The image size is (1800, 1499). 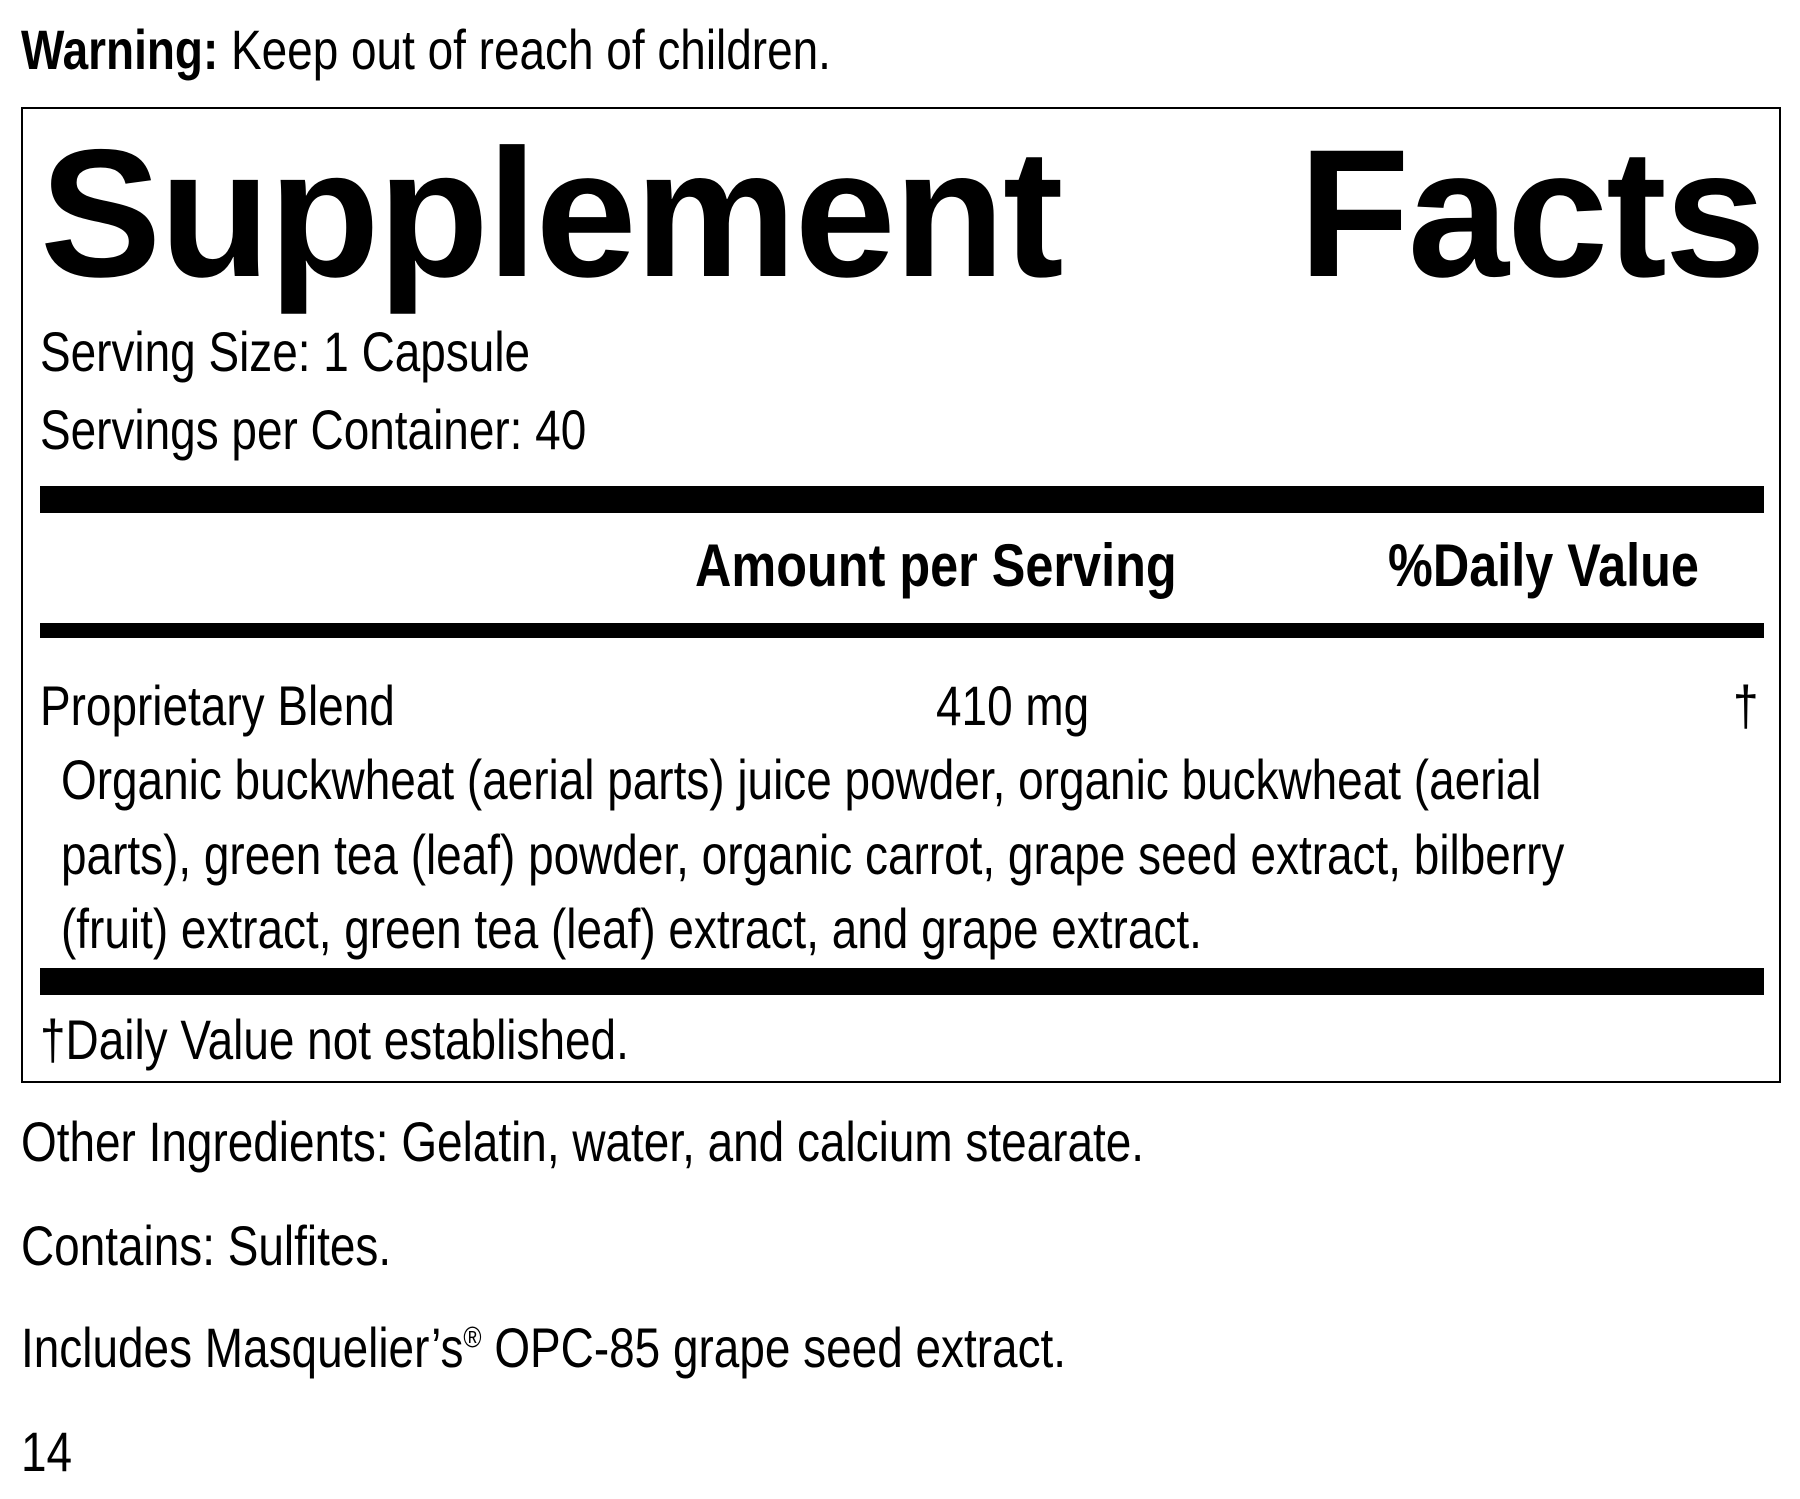 I want to click on warning: Warning: Keep out of reach of children., so click(x=426, y=50).